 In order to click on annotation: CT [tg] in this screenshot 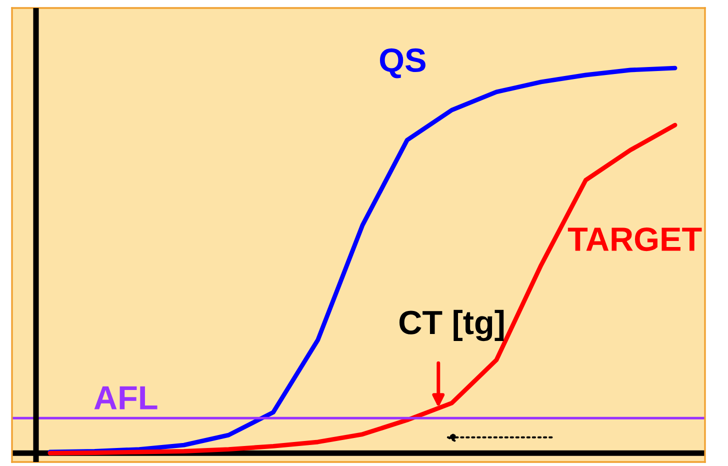, I will do `click(451, 326)`.